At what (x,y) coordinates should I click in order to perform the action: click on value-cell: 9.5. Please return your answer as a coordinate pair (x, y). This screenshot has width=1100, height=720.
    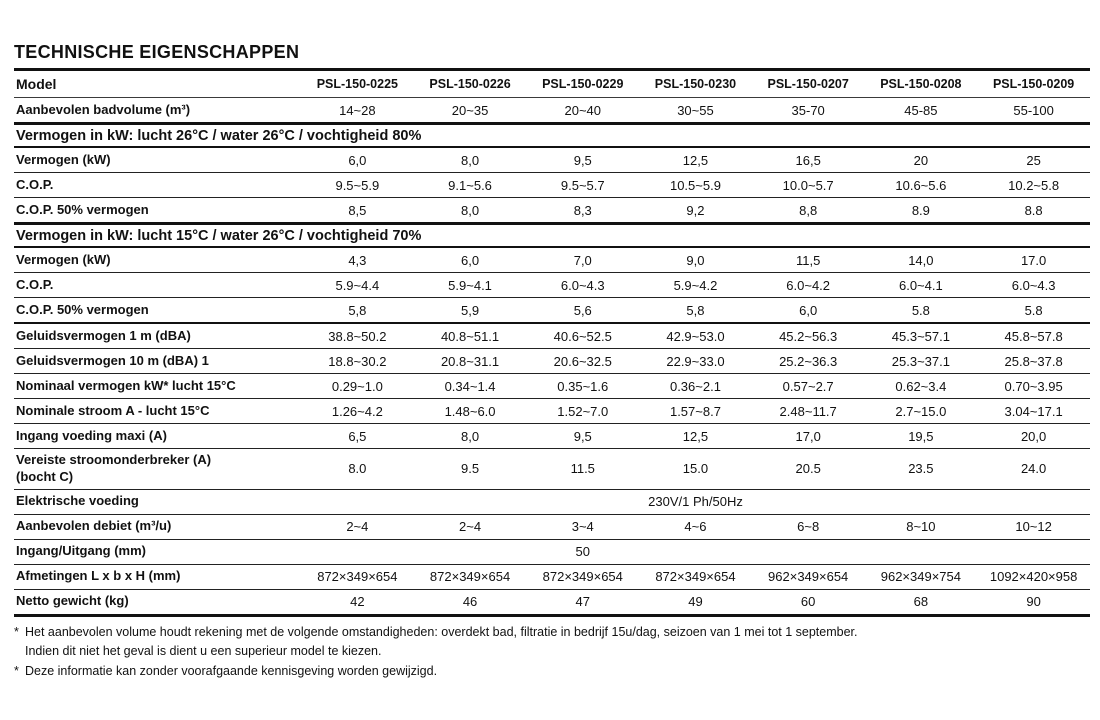
    Looking at the image, I should click on (470, 469).